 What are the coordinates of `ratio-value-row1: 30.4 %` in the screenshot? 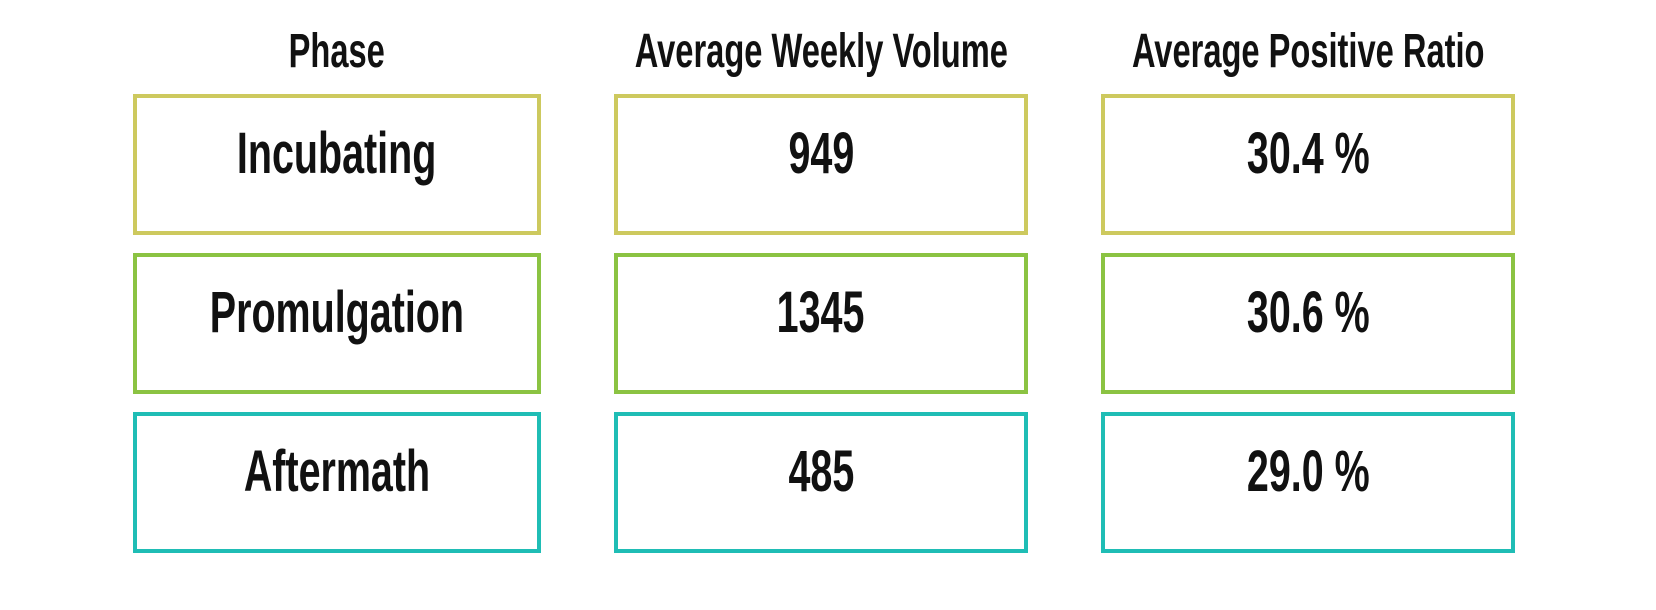 It's located at (1308, 153).